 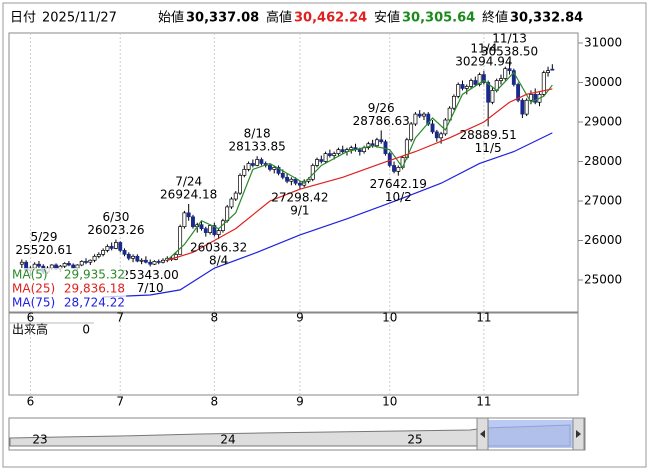 I want to click on annotation-price: 28133.85, so click(x=257, y=147).